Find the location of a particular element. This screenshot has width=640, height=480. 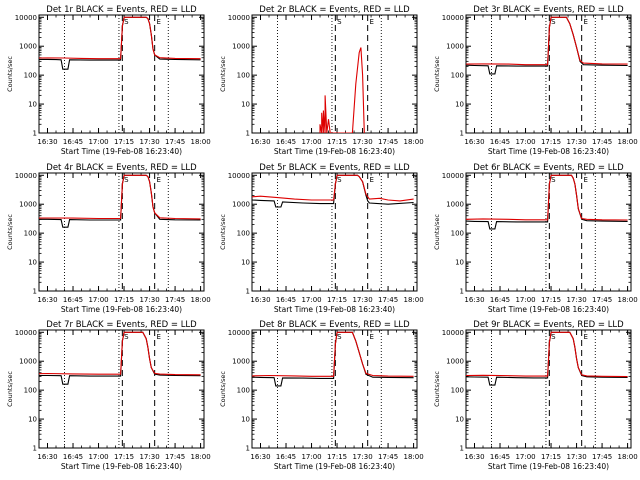

panel-title: Det 7r BLACK = Events, RED = LLD is located at coordinates (121, 325).